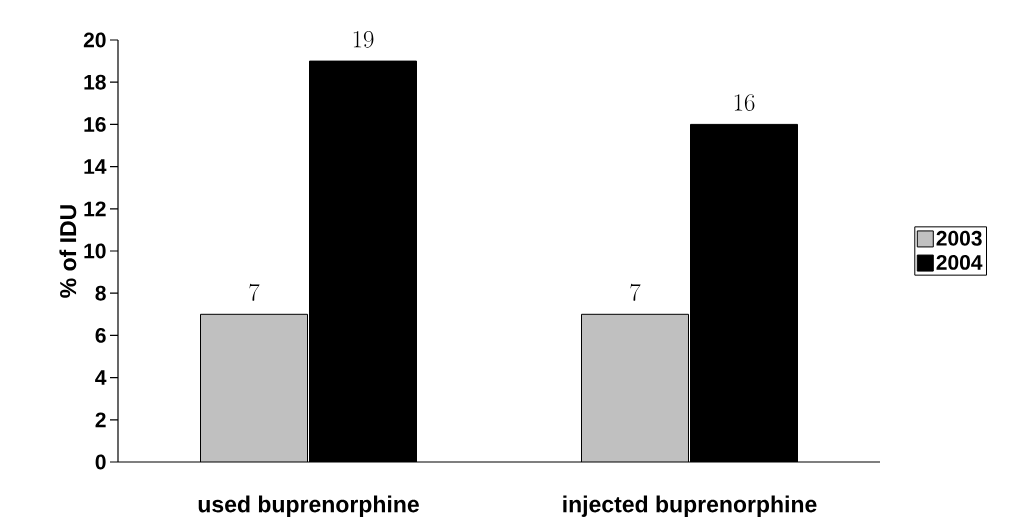  I want to click on y-tick-label: 2, so click(100, 420).